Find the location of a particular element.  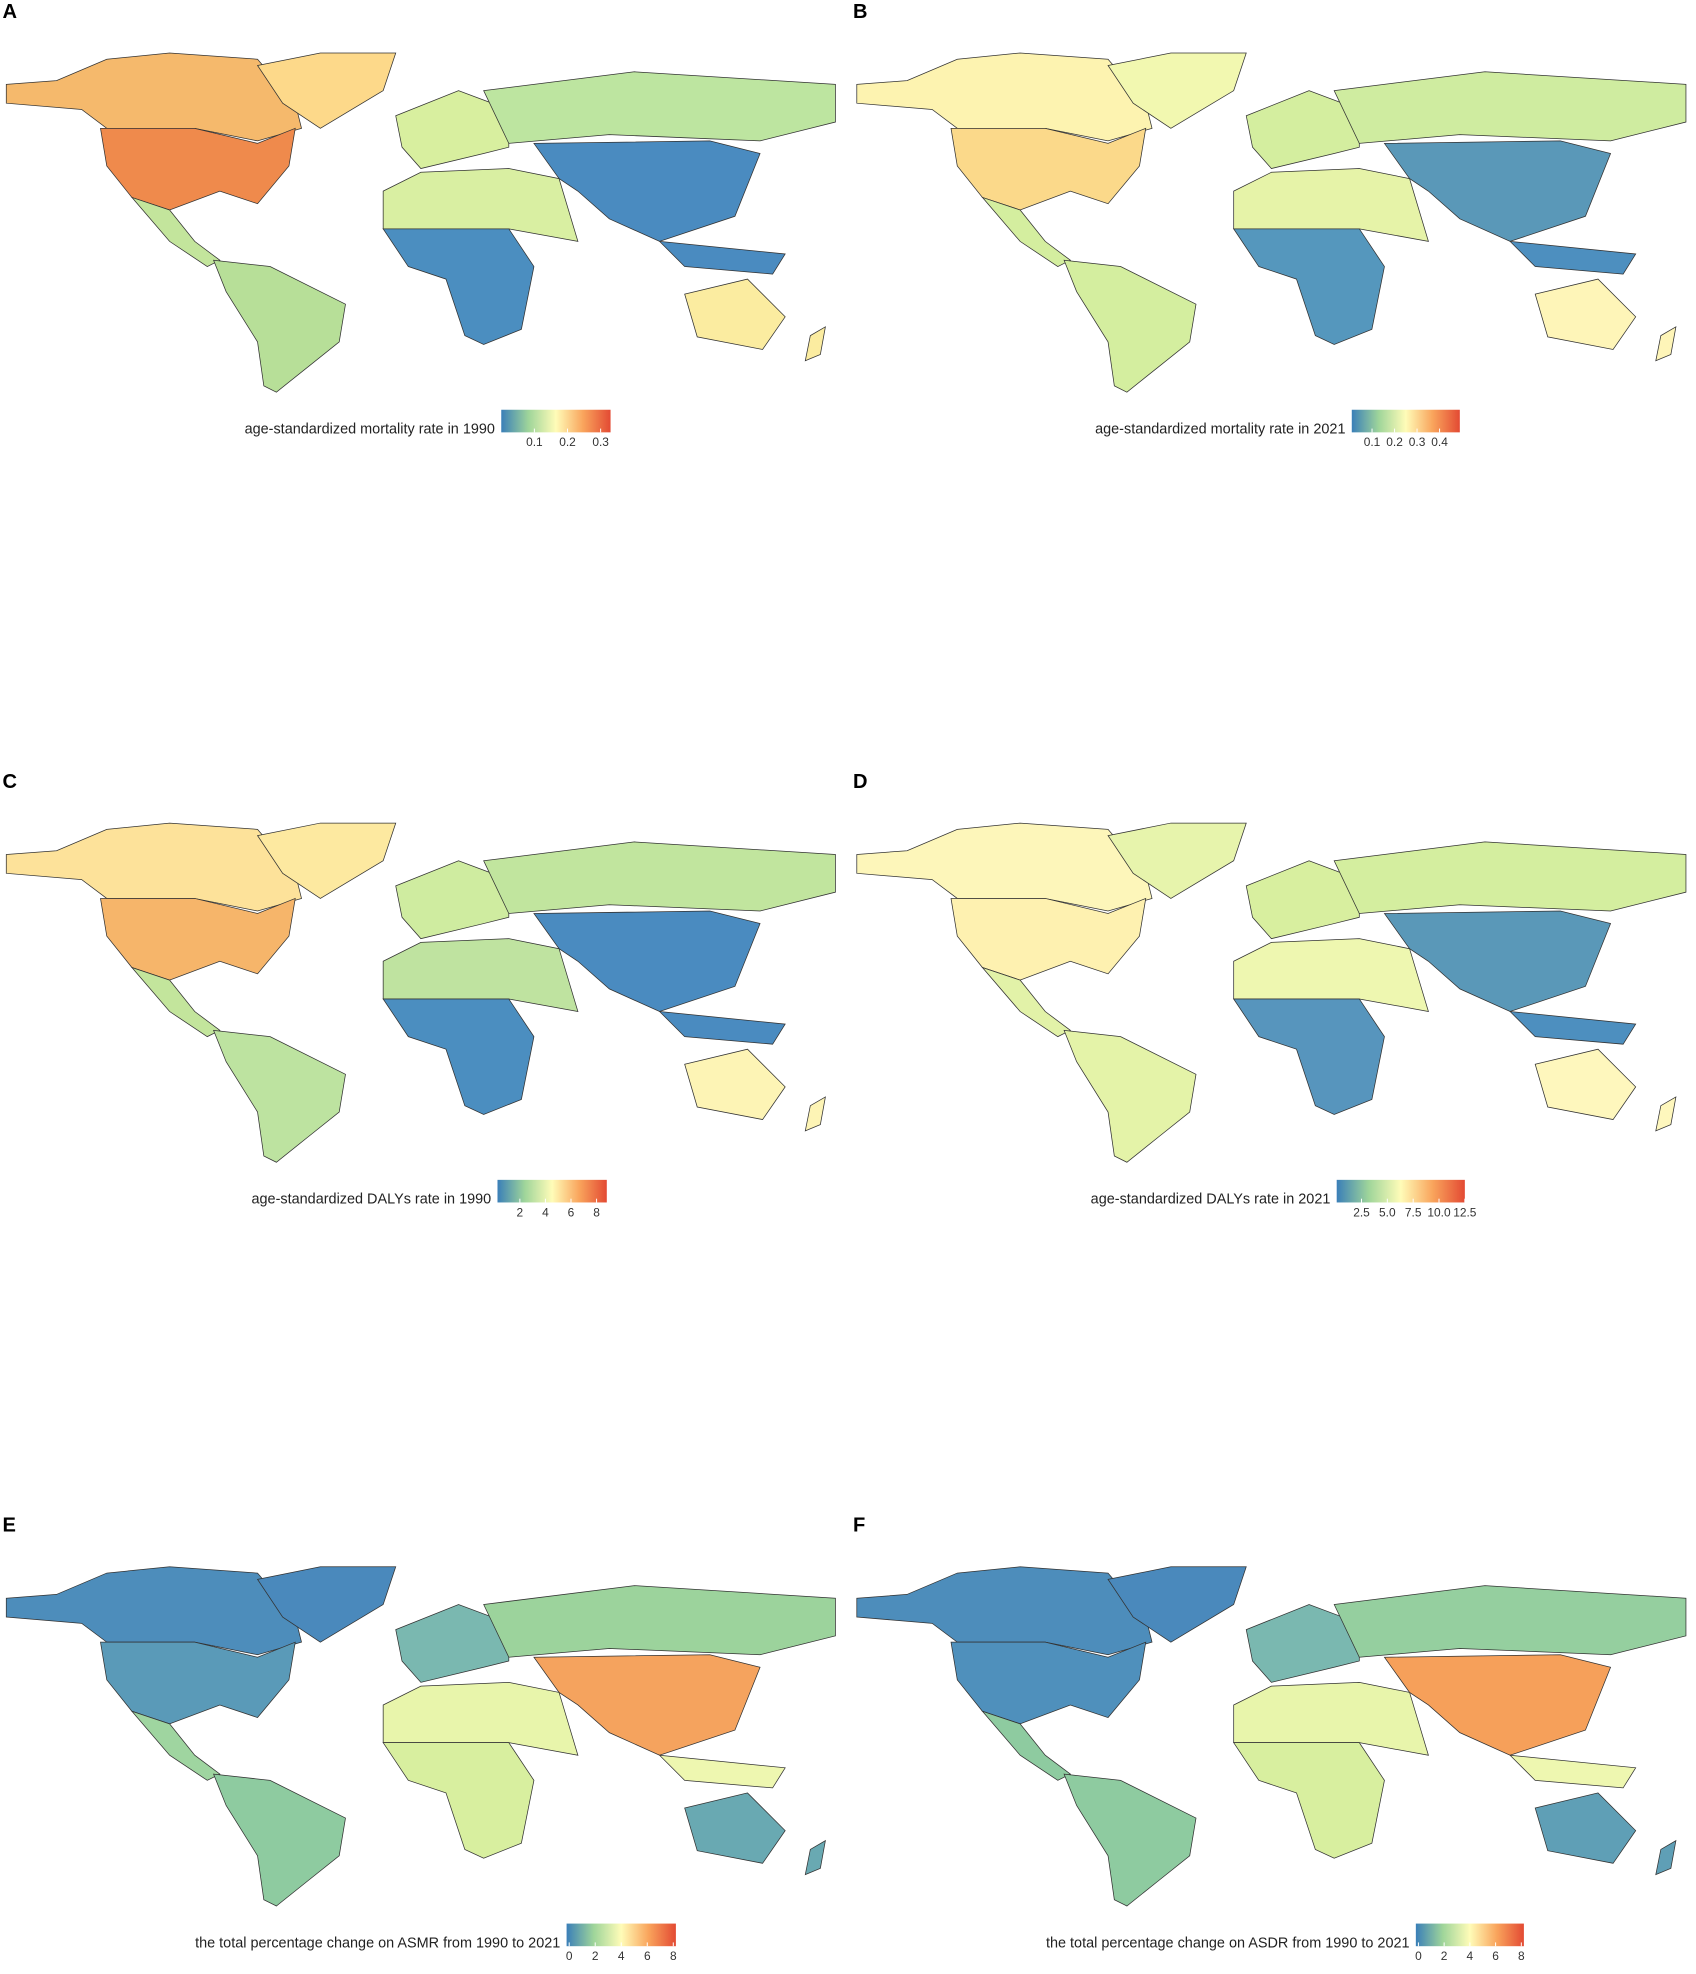

panel-label: F is located at coordinates (859, 1526).